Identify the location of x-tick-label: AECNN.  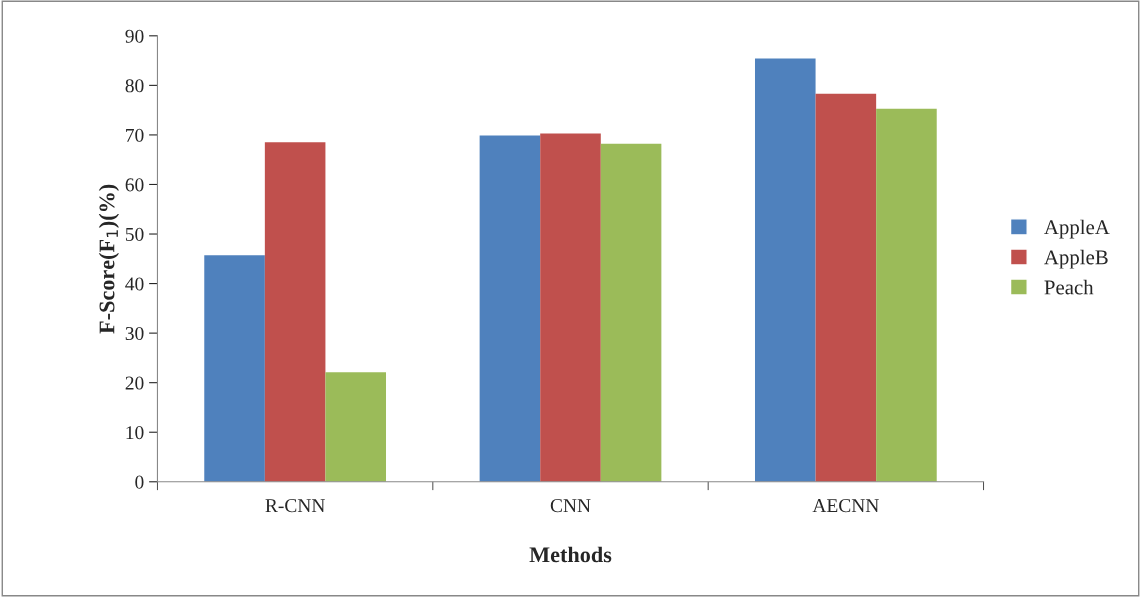
(845, 506).